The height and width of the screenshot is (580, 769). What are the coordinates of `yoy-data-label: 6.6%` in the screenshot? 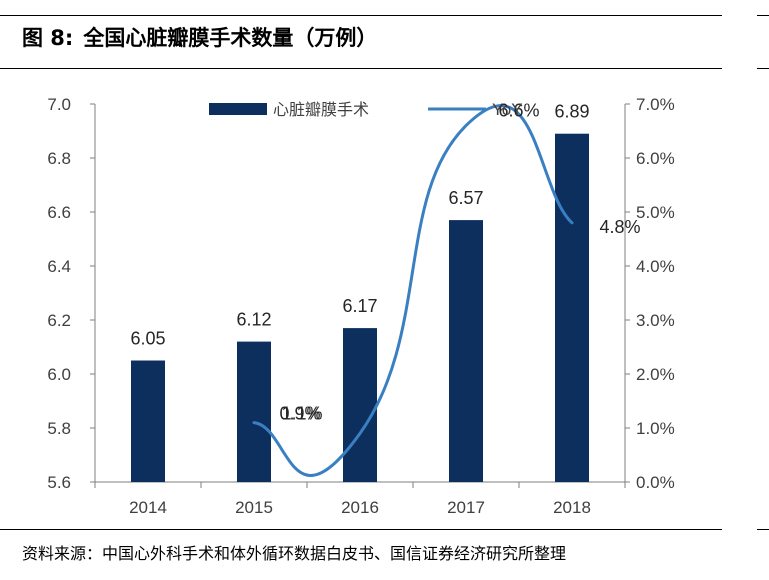 It's located at (518, 111).